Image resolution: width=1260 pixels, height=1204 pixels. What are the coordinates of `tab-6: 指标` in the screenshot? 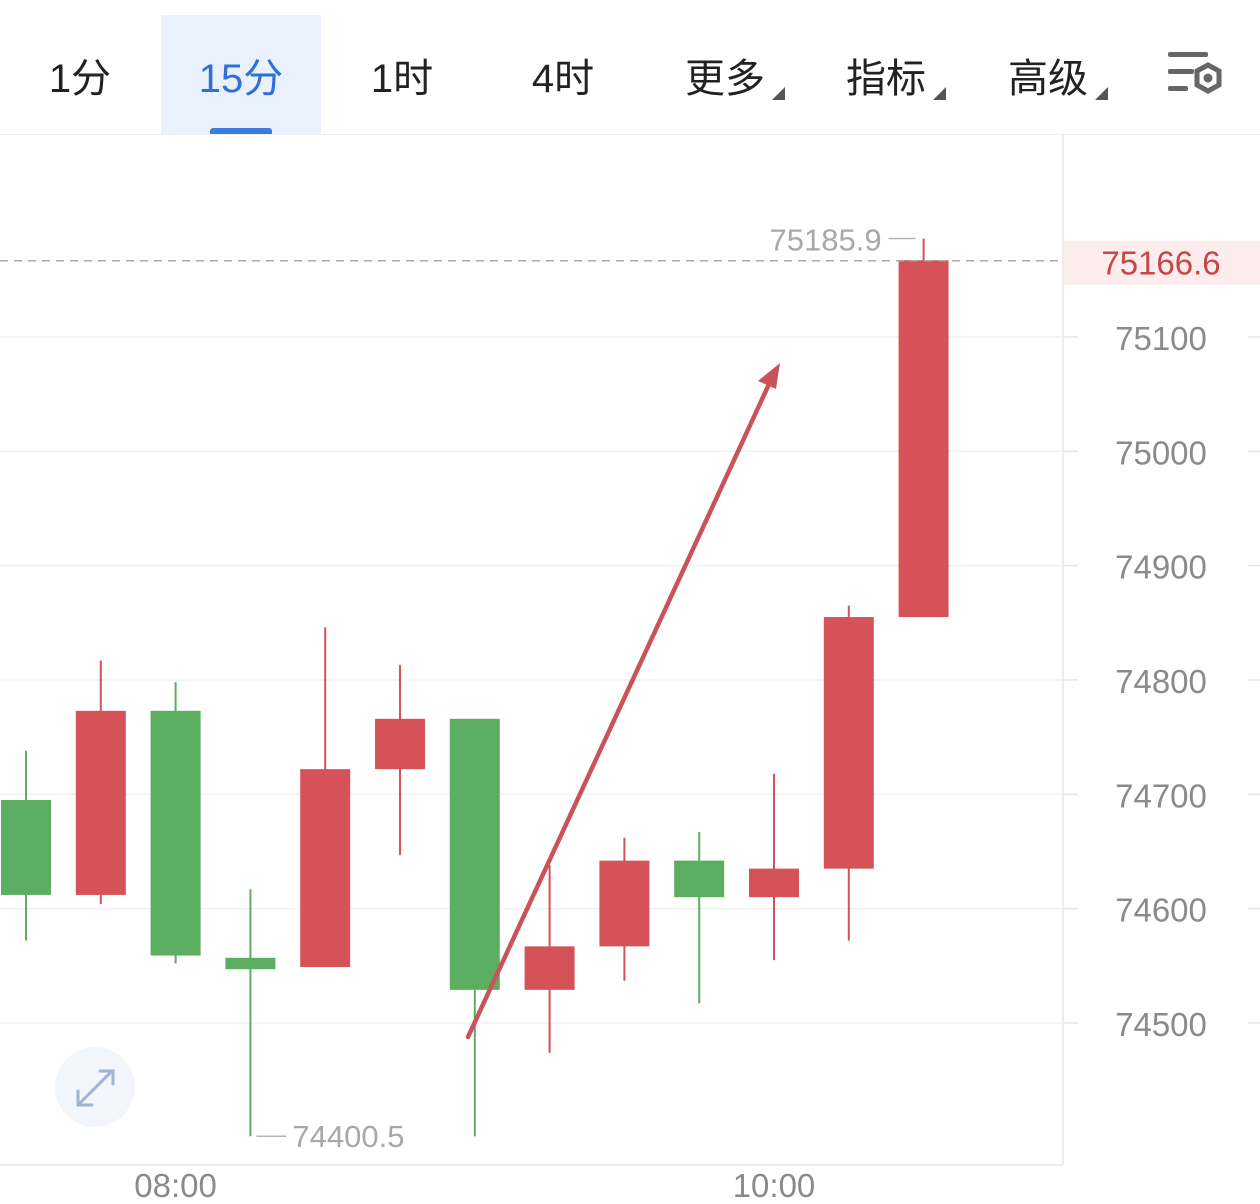 It's located at (886, 74).